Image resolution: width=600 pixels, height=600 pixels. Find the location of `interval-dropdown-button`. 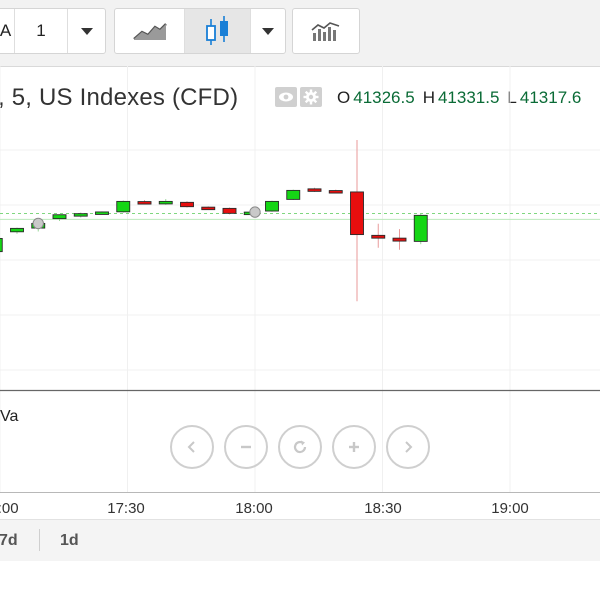

interval-dropdown-button is located at coordinates (86, 31).